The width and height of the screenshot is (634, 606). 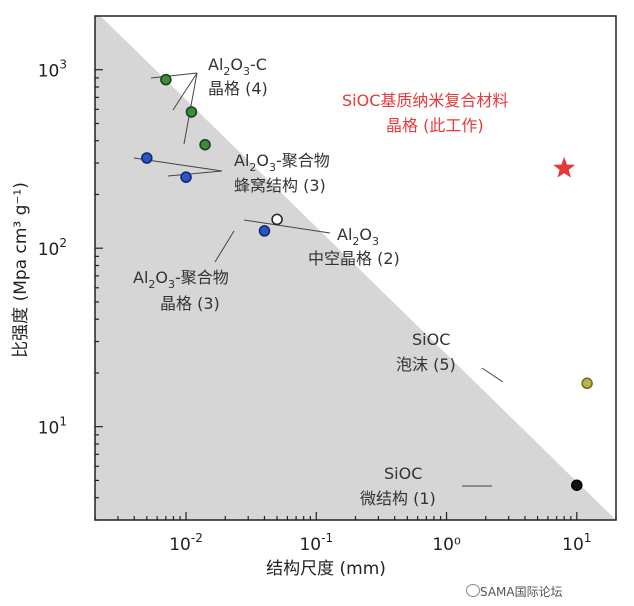 I want to click on y-tick-label: 10¹, so click(x=52, y=427).